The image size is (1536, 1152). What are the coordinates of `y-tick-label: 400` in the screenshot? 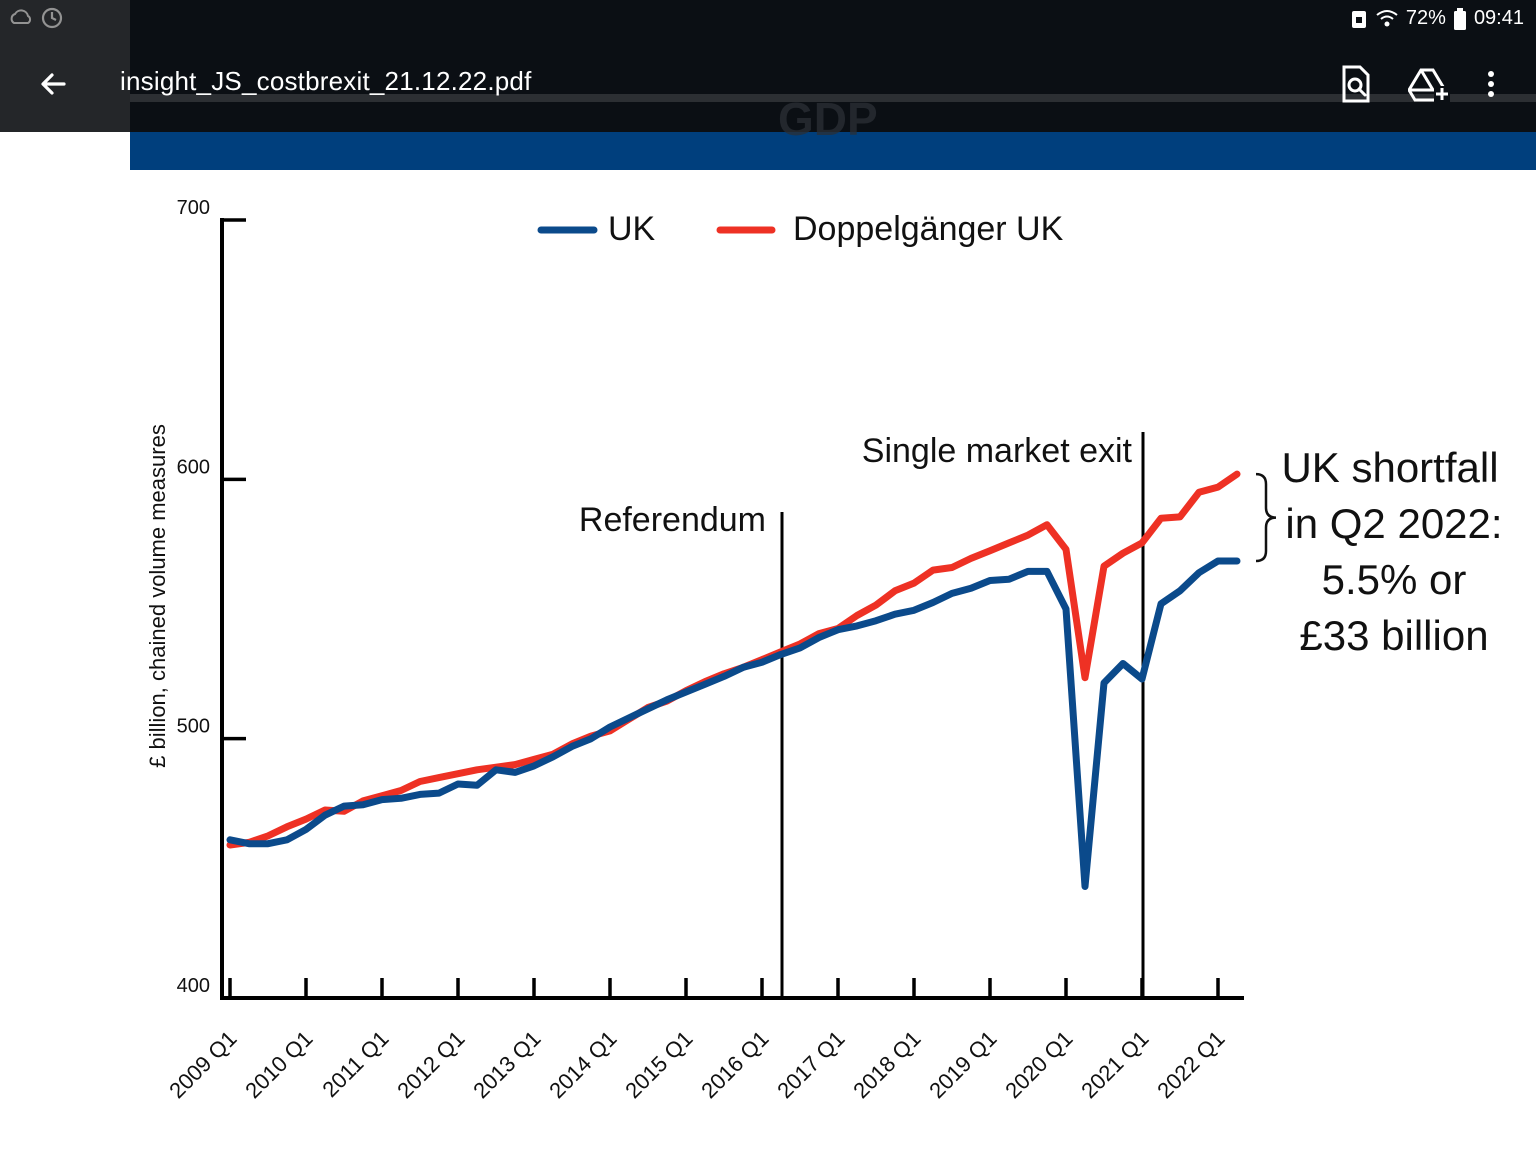 It's located at (193, 986).